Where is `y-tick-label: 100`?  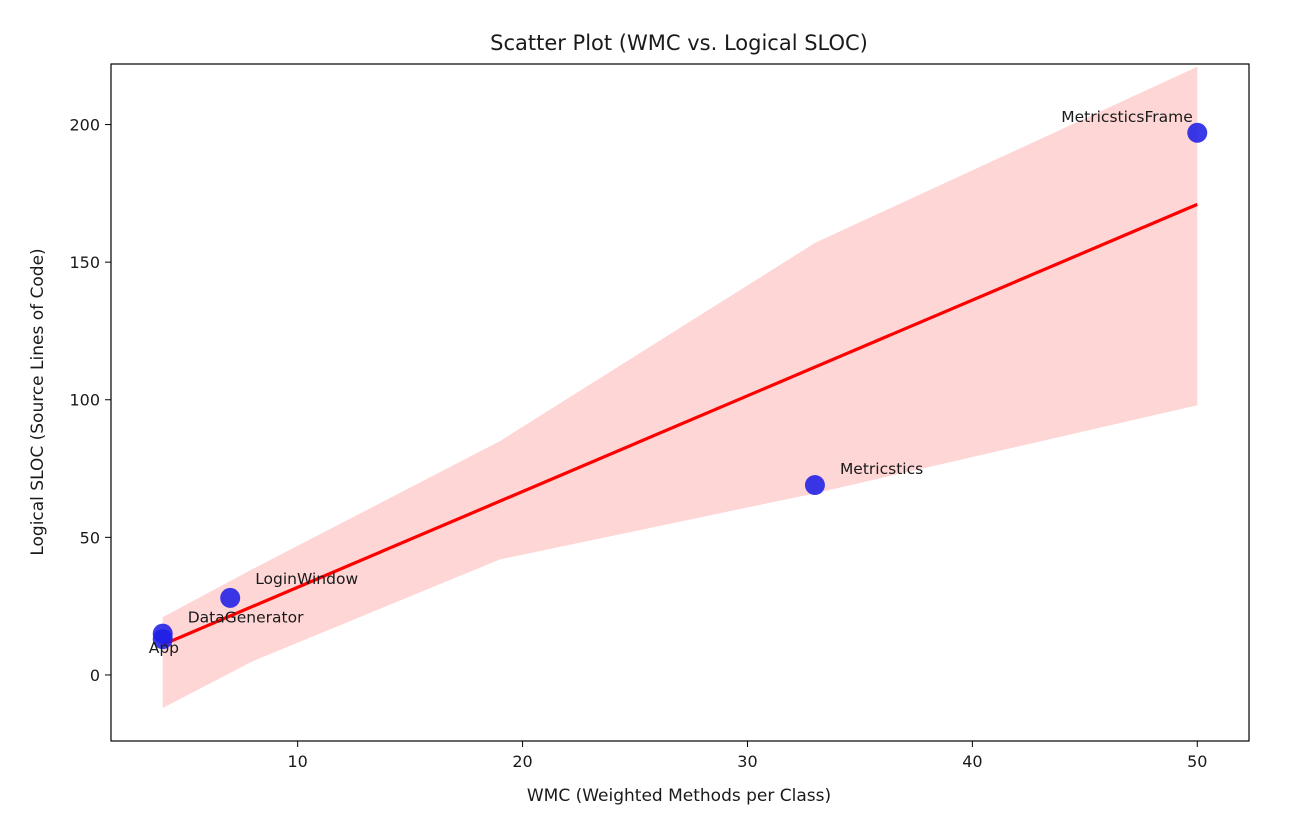
y-tick-label: 100 is located at coordinates (84, 400).